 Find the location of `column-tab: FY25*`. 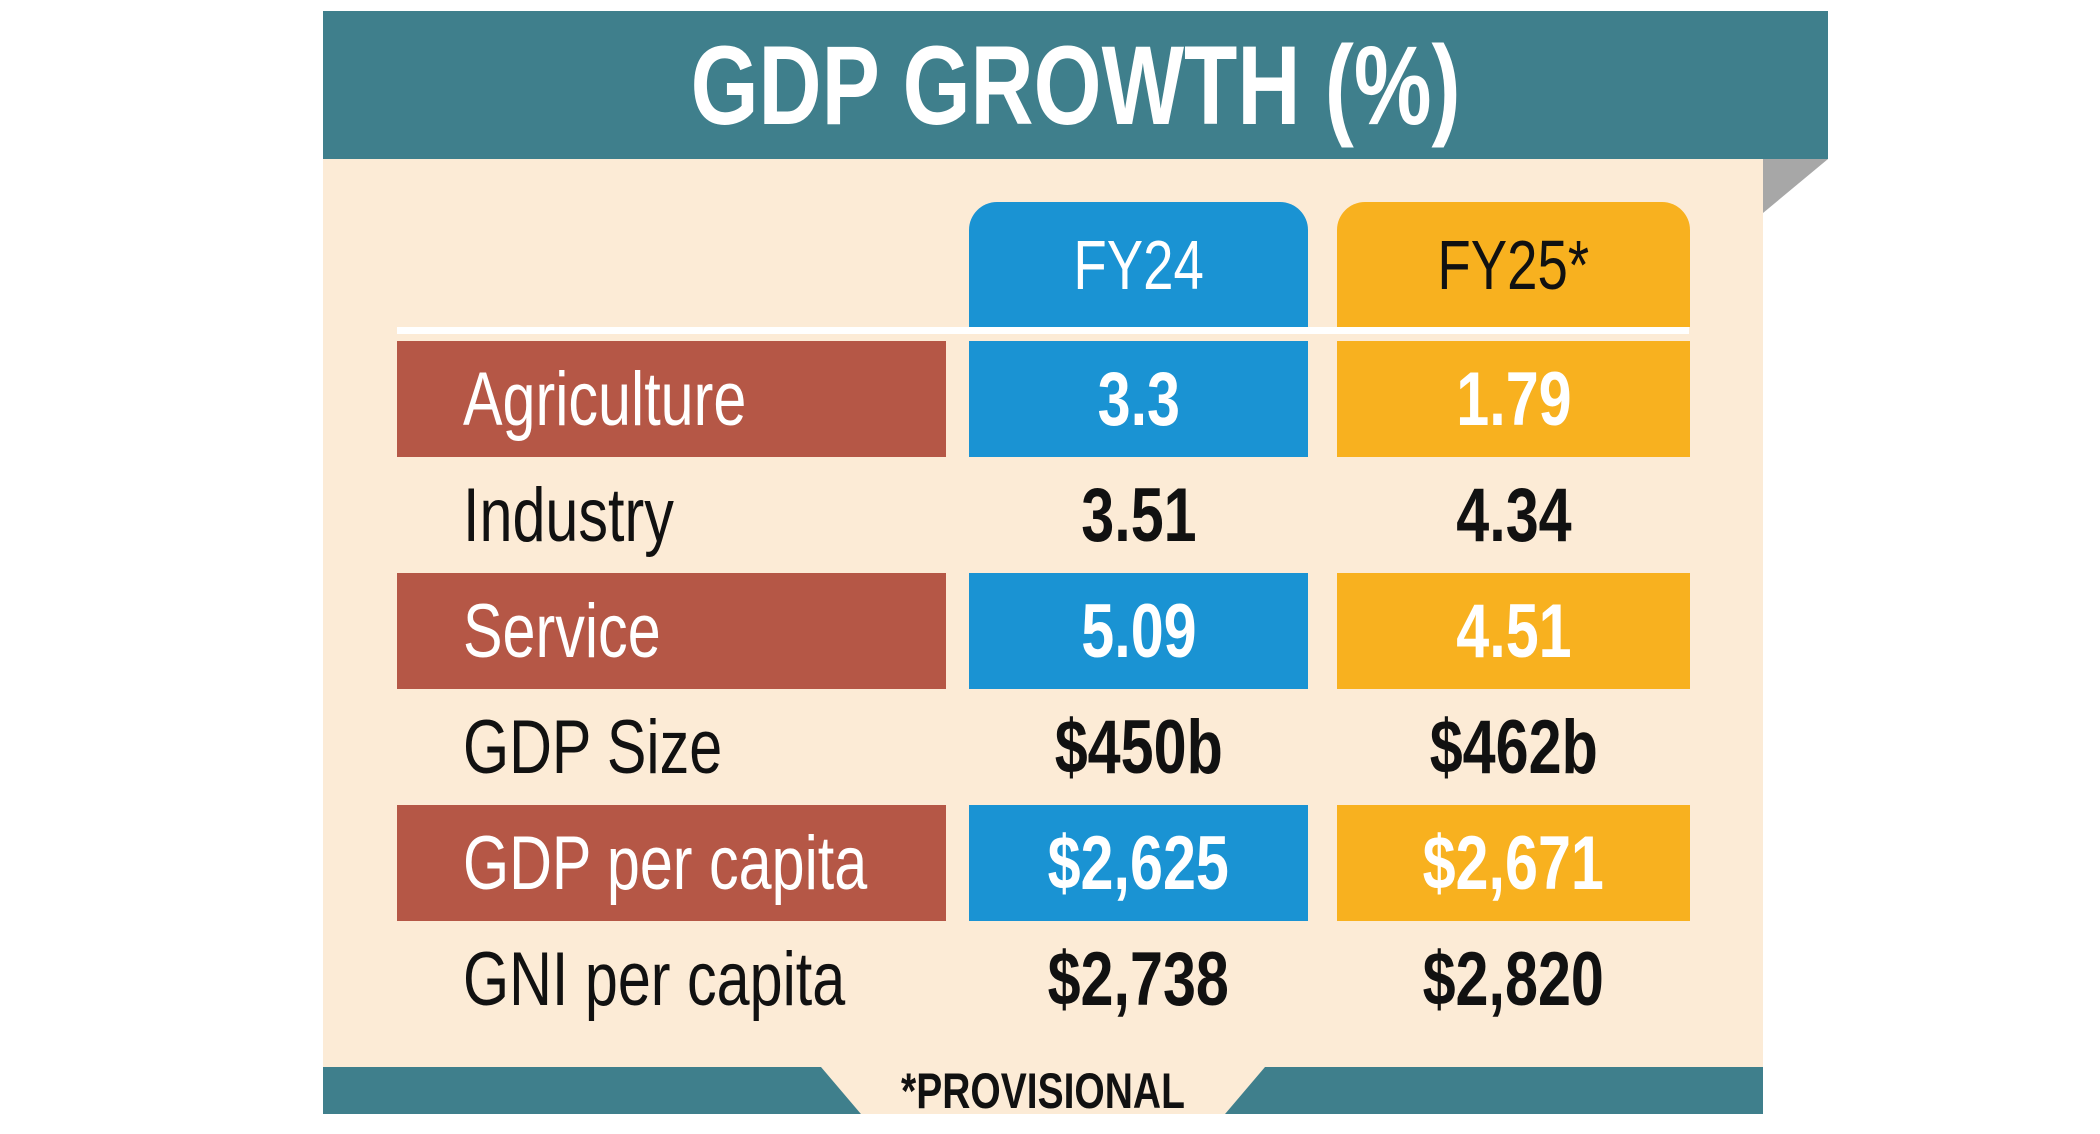

column-tab: FY25* is located at coordinates (1513, 264).